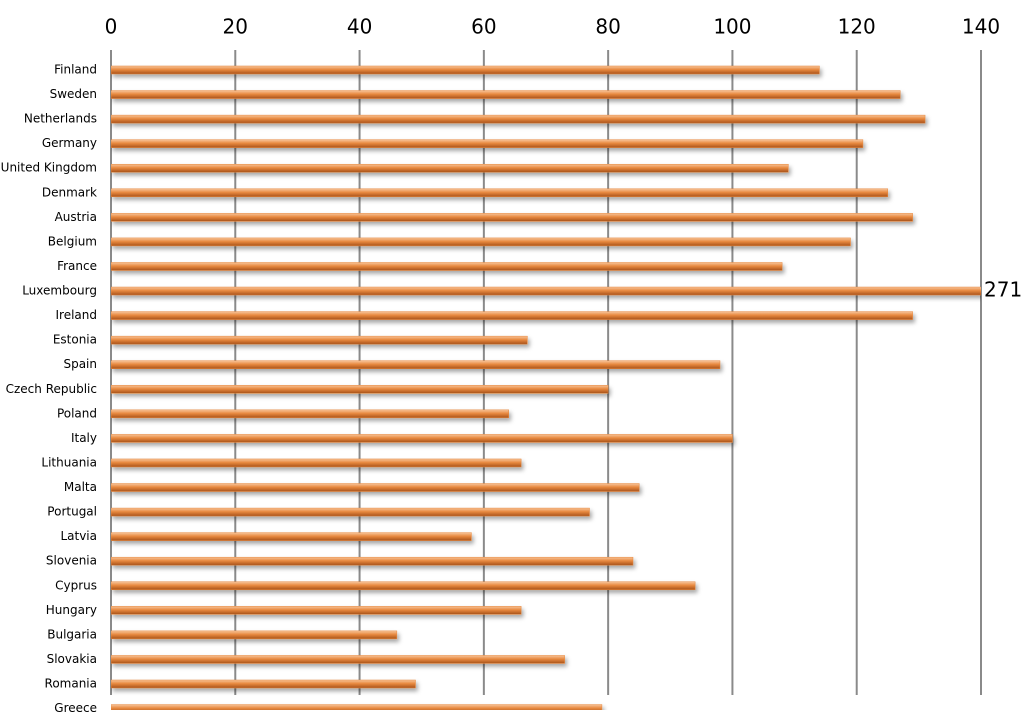  Describe the element at coordinates (59, 291) in the screenshot. I see `y-tick-label: Luxembourg` at that location.